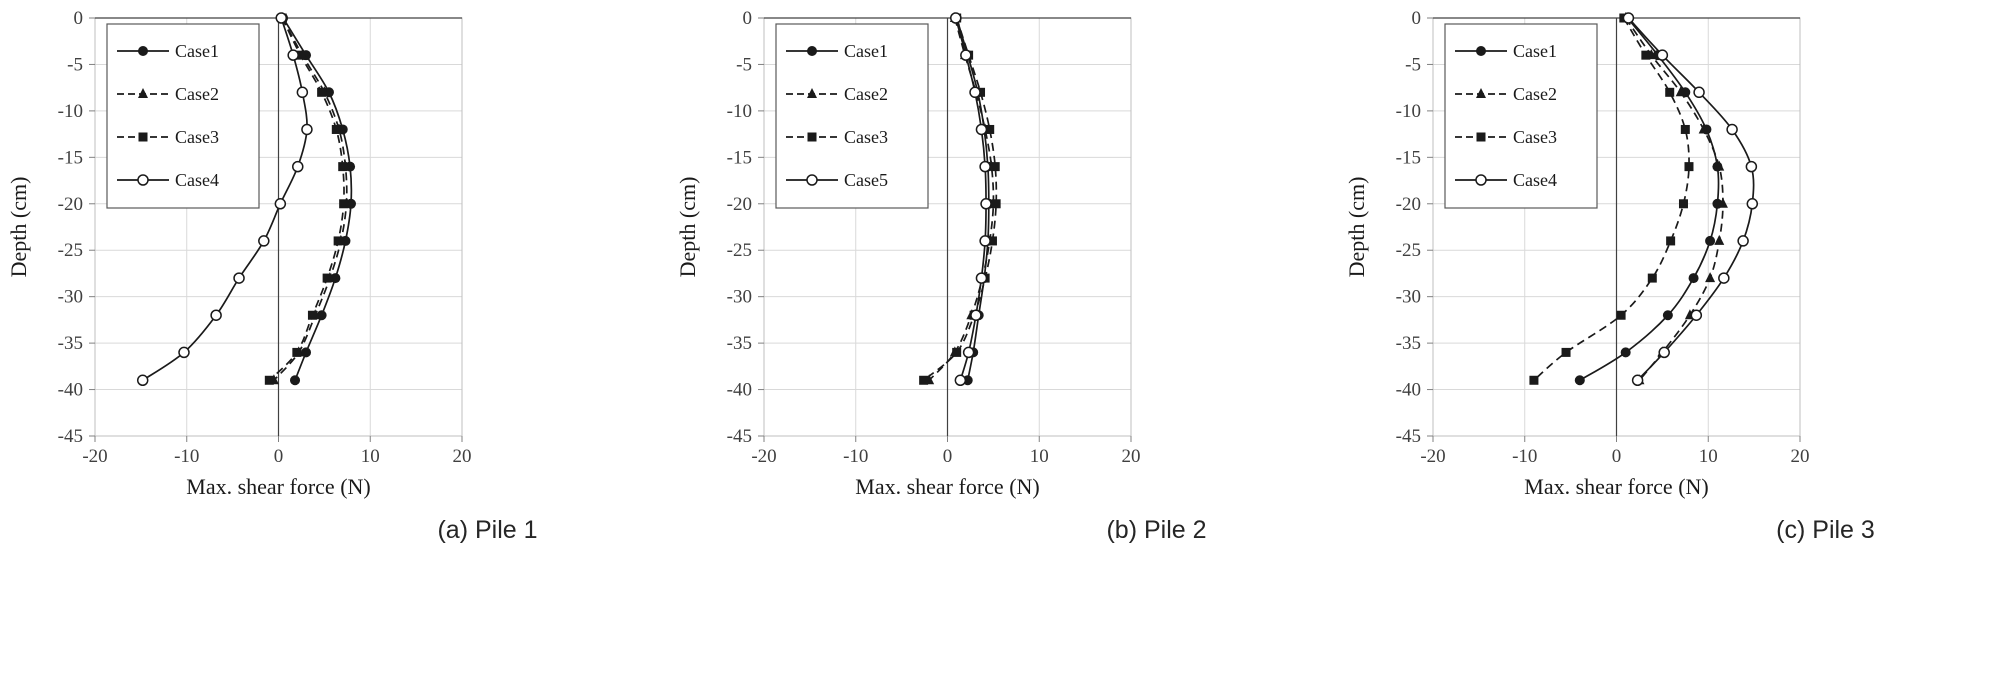 Image resolution: width=2008 pixels, height=695 pixels. I want to click on caption-pile-1: (a) Pile 1, so click(487, 530).